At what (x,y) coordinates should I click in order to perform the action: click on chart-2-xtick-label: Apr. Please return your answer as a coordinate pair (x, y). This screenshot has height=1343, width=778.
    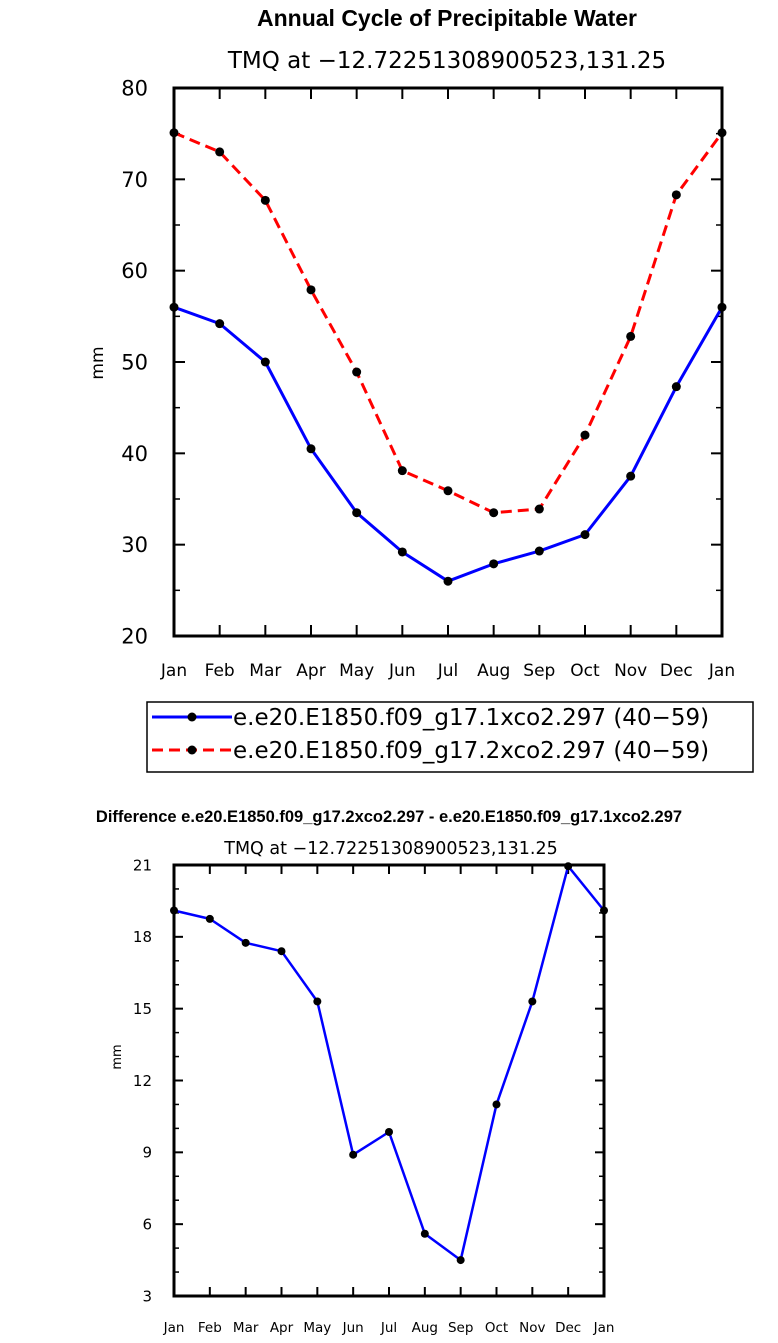
    Looking at the image, I should click on (282, 1328).